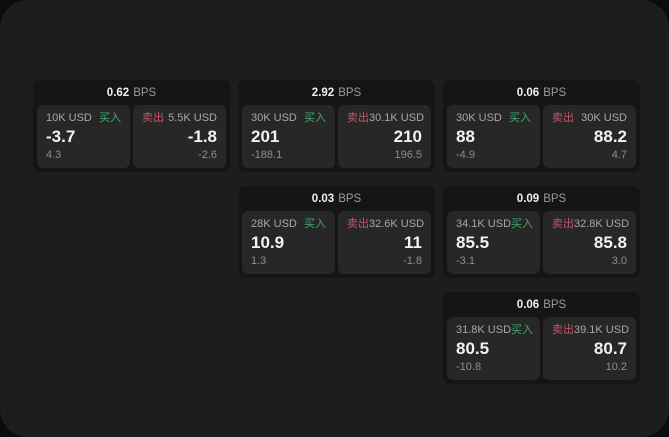 This screenshot has width=669, height=437. Describe the element at coordinates (484, 224) in the screenshot. I see `buy-amount-label: 34.1K USD` at that location.